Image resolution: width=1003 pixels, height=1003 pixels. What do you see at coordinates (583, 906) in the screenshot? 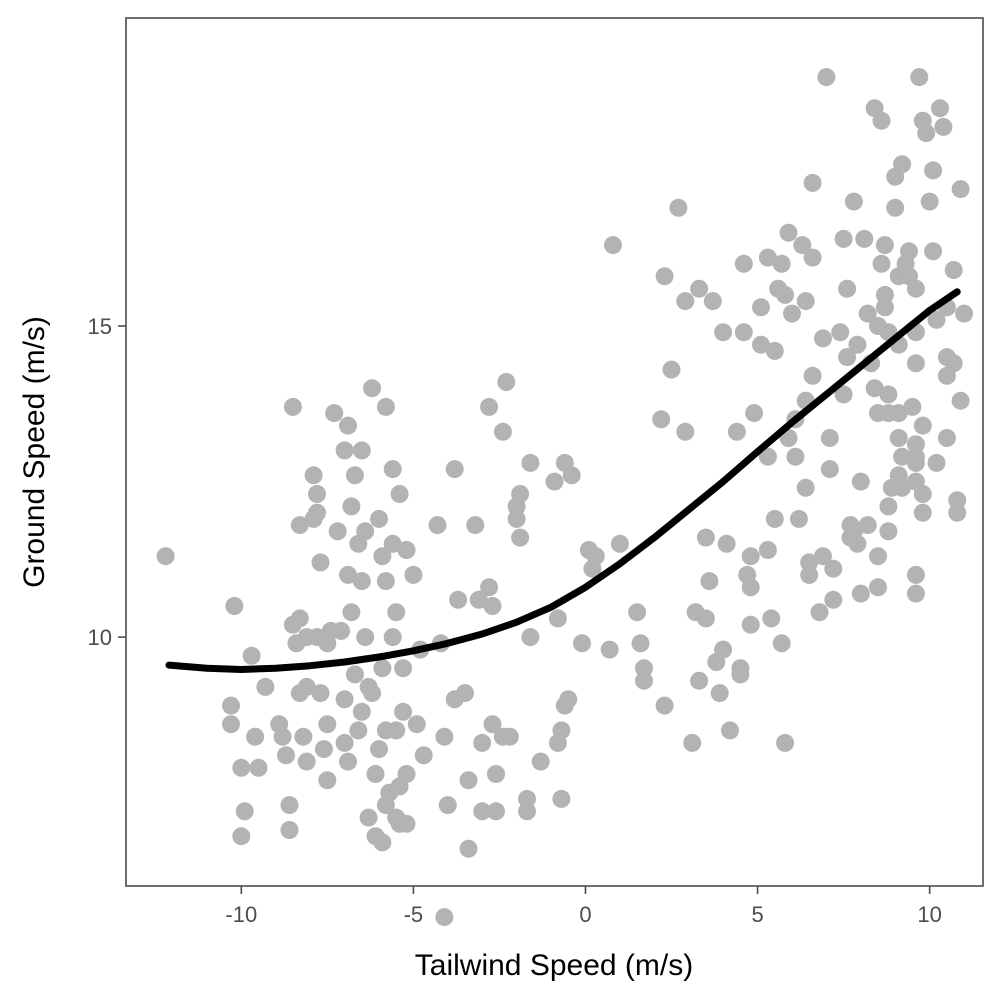
I see `x-axis: -10 -5 0 5 10` at bounding box center [583, 906].